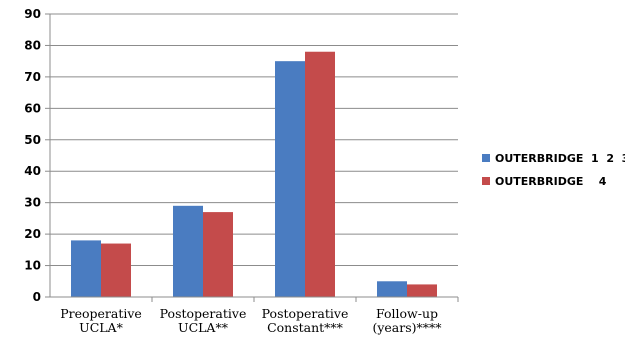 The image size is (625, 351). Describe the element at coordinates (203, 320) in the screenshot. I see `x-tick-label: Postoperative UCLA**` at that location.